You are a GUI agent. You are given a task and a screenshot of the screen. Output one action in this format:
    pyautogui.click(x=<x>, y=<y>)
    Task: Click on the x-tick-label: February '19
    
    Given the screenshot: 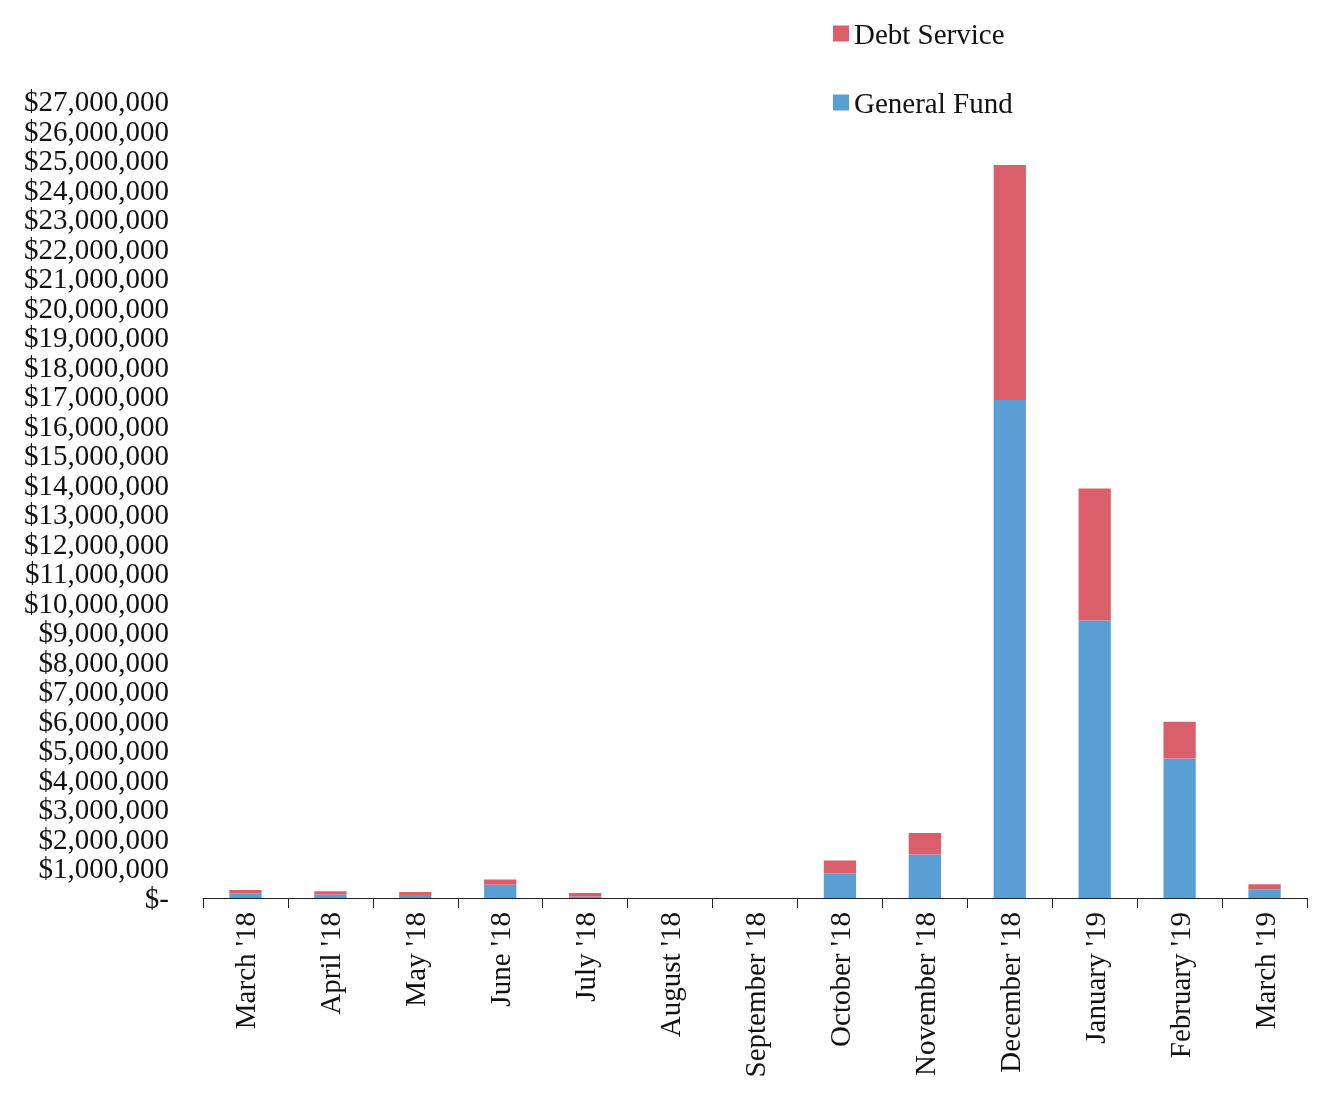 What is the action you would take?
    pyautogui.click(x=1179, y=985)
    